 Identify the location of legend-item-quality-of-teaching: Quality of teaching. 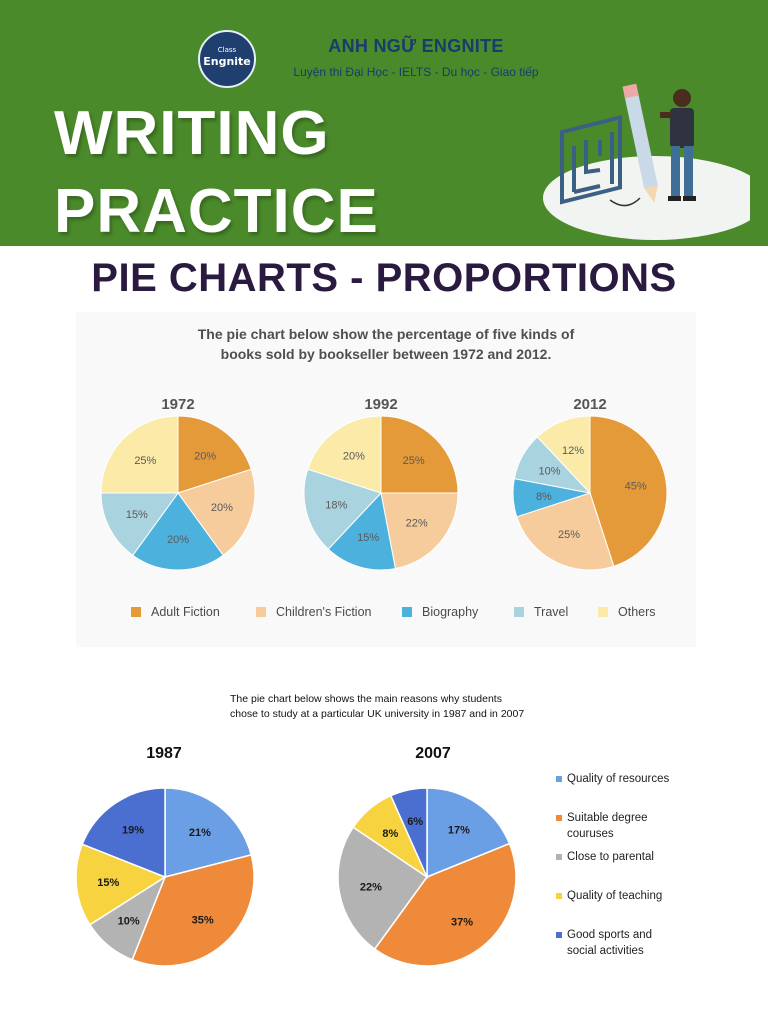
(631, 896).